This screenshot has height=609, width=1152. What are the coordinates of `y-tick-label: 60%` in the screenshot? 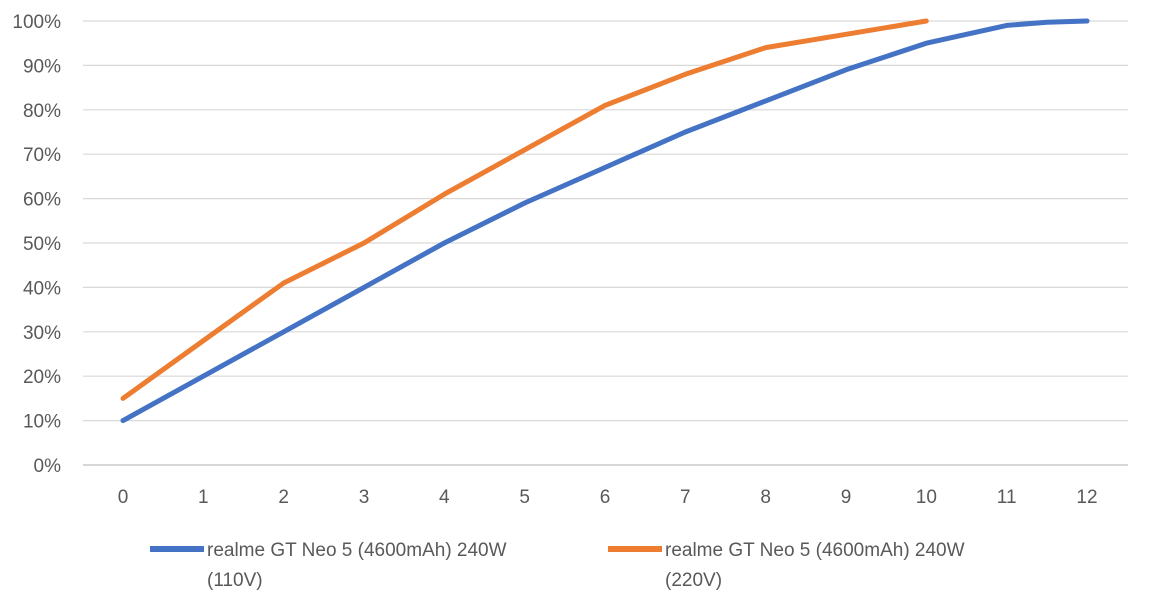 It's located at (42, 200).